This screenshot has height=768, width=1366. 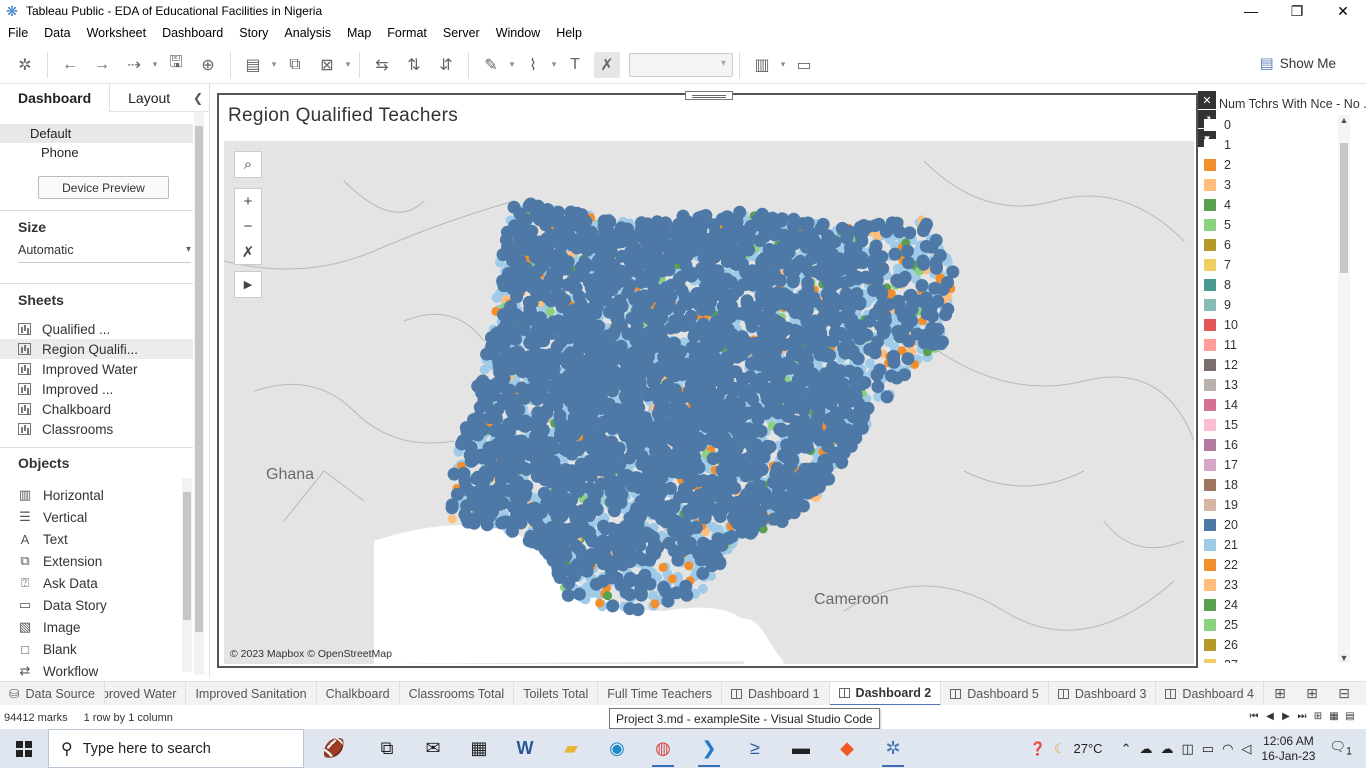 What do you see at coordinates (96, 627) in the screenshot?
I see `object-image: ▧ Image` at bounding box center [96, 627].